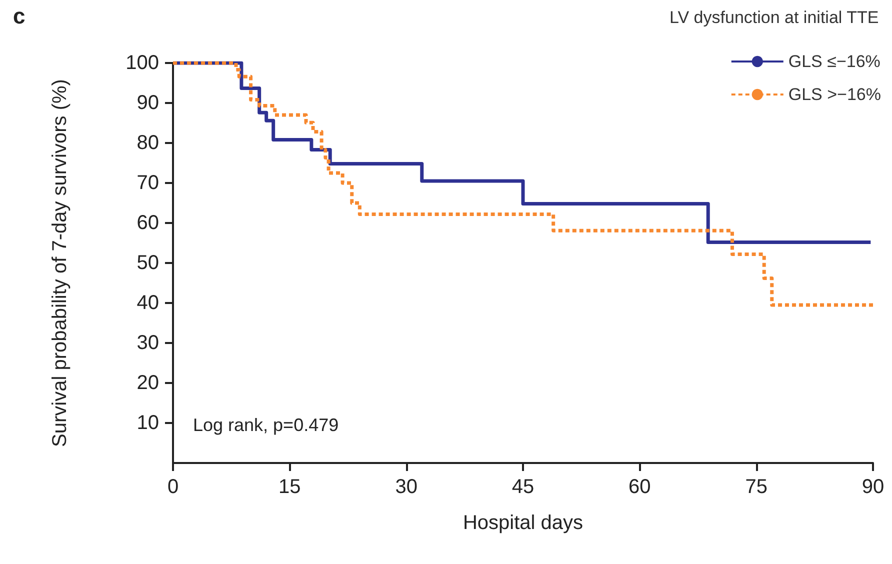 The image size is (892, 564). What do you see at coordinates (19, 16) in the screenshot?
I see `chart-title: c` at bounding box center [19, 16].